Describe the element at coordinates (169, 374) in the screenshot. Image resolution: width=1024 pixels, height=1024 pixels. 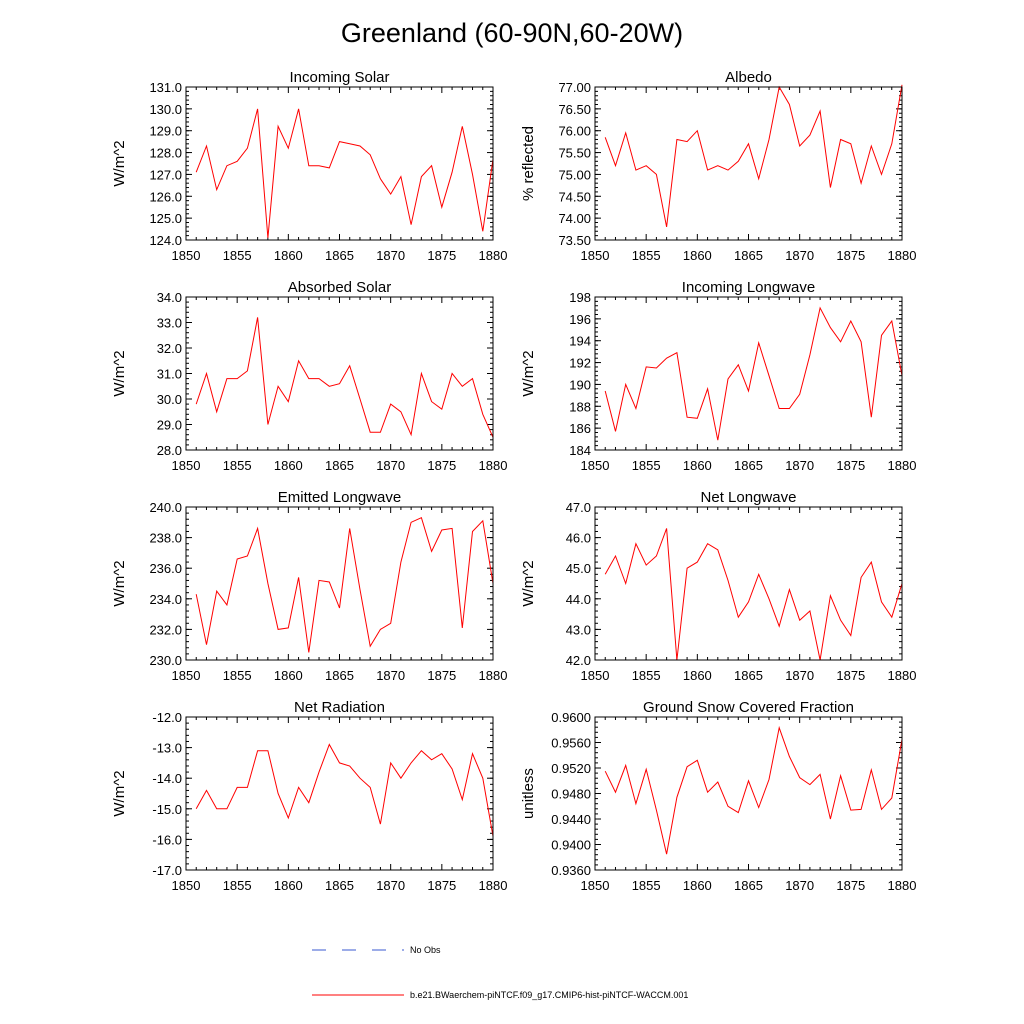
I see `y-tick-label: 31.0` at that location.